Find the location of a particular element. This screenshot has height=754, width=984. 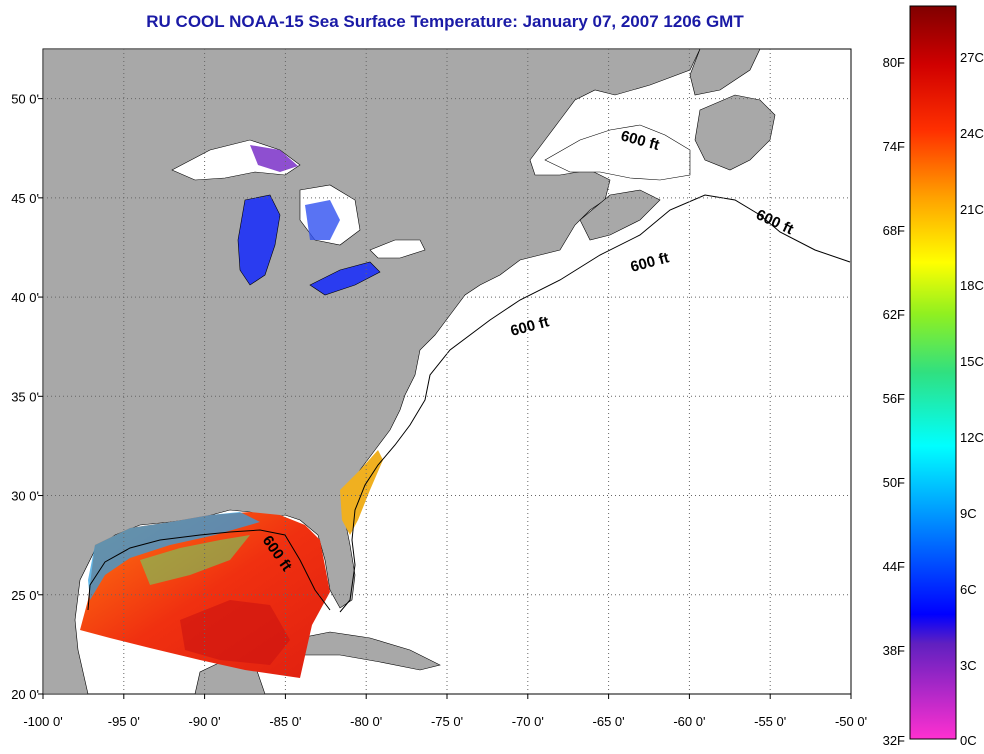

lon-tick-label: -70 0' is located at coordinates (528, 721).